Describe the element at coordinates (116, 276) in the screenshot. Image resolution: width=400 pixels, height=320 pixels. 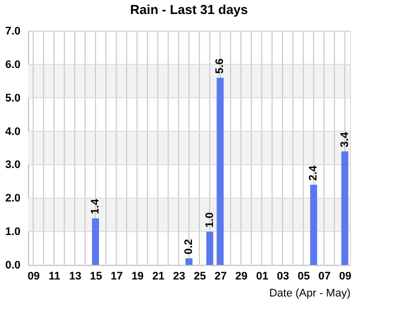
I see `x-tick-label: 17` at that location.